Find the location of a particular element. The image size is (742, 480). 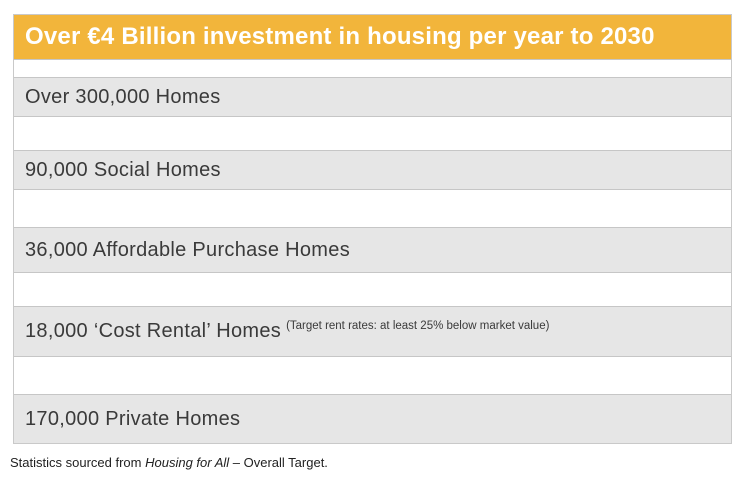

footnote-source-title: Housing for All is located at coordinates (187, 462).